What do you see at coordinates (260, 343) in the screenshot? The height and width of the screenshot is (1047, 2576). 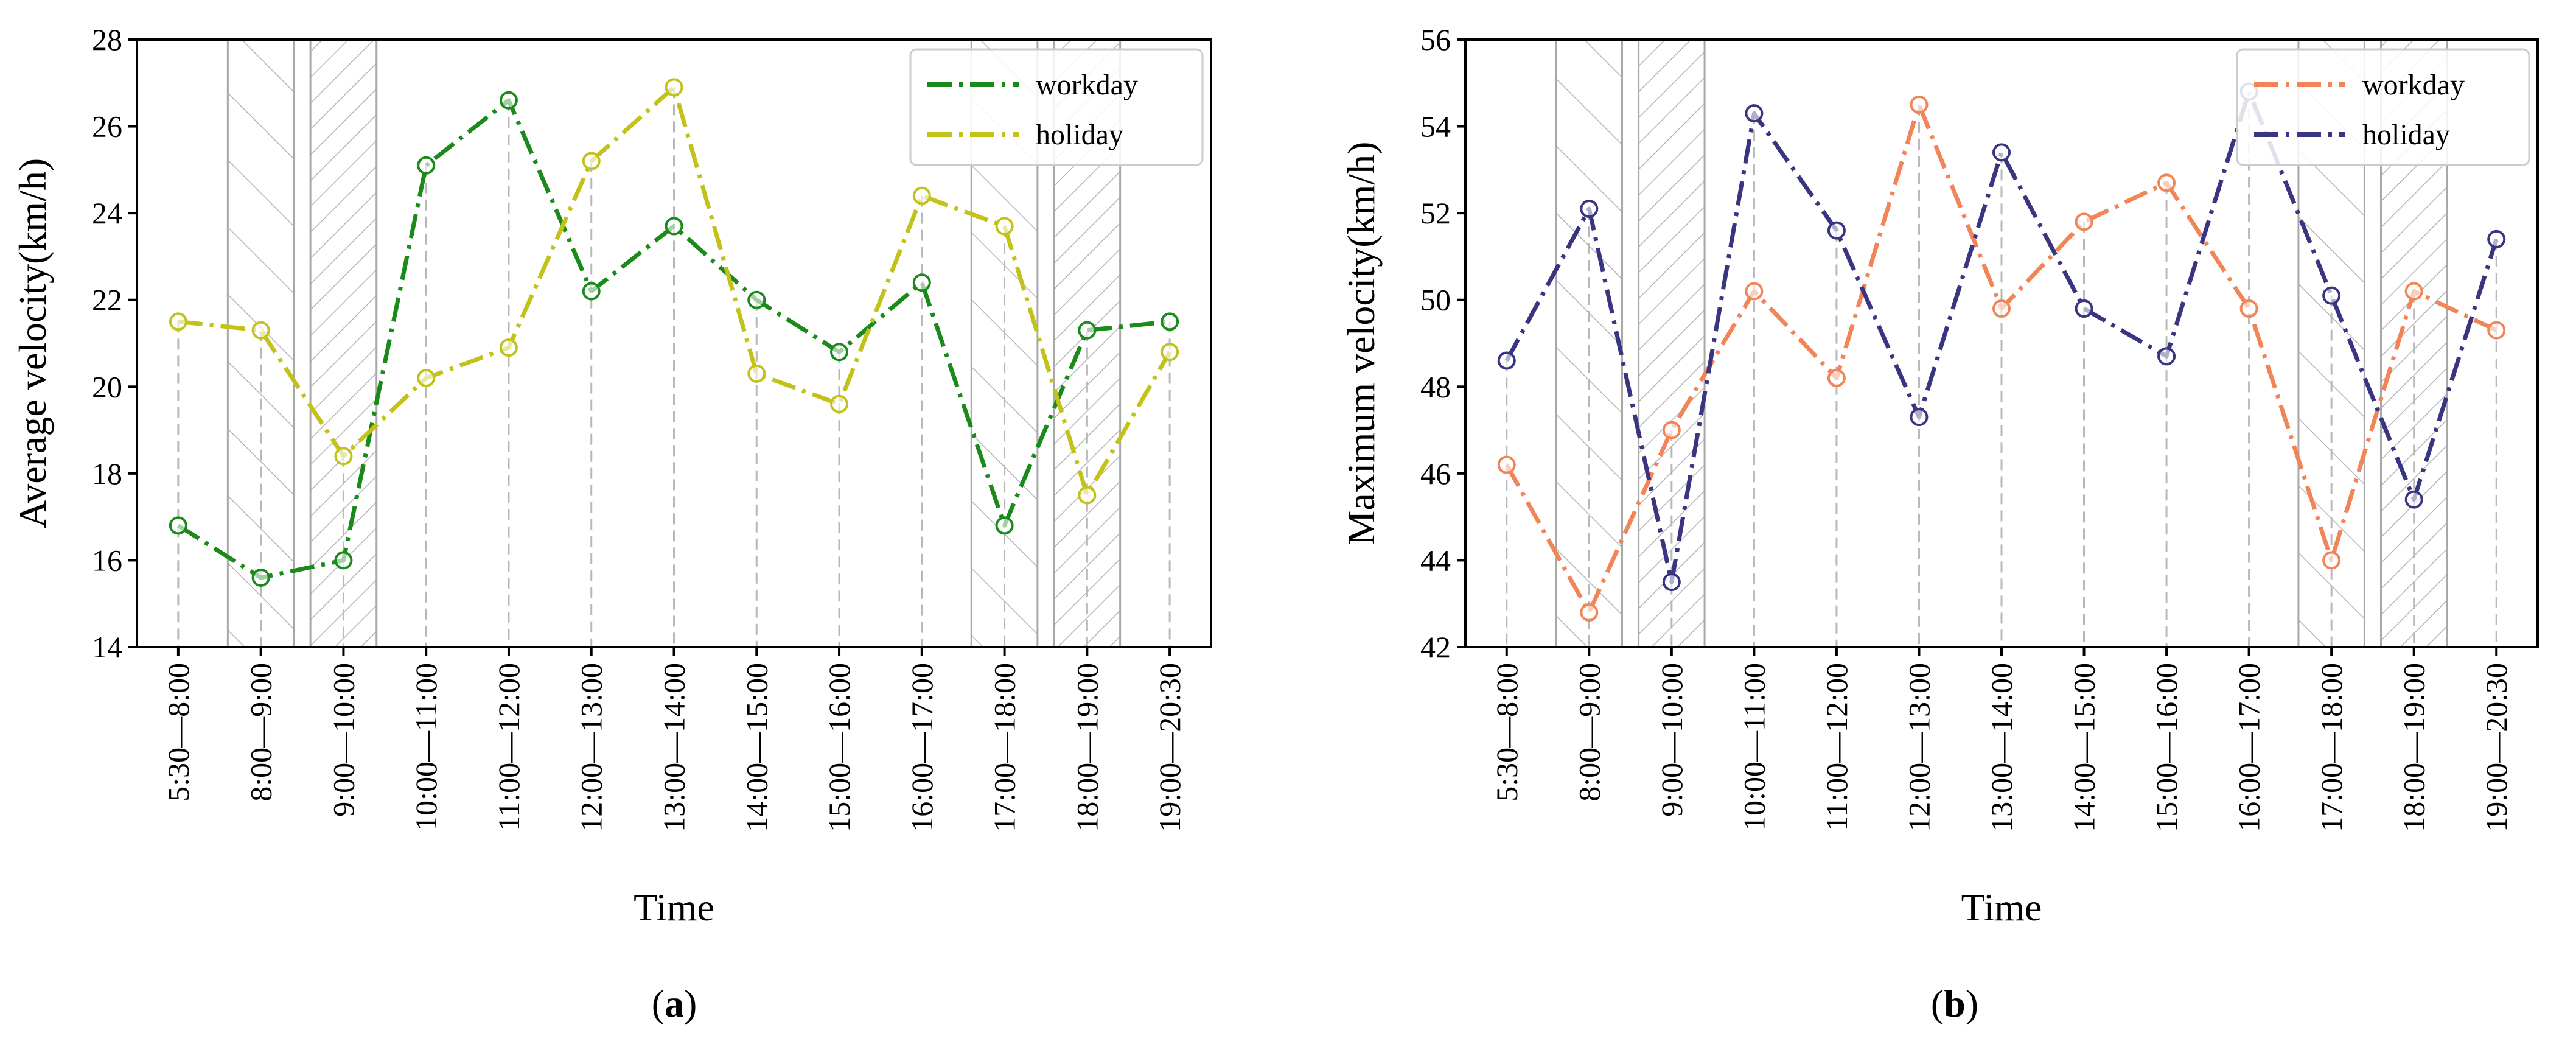 I see `peak-band` at bounding box center [260, 343].